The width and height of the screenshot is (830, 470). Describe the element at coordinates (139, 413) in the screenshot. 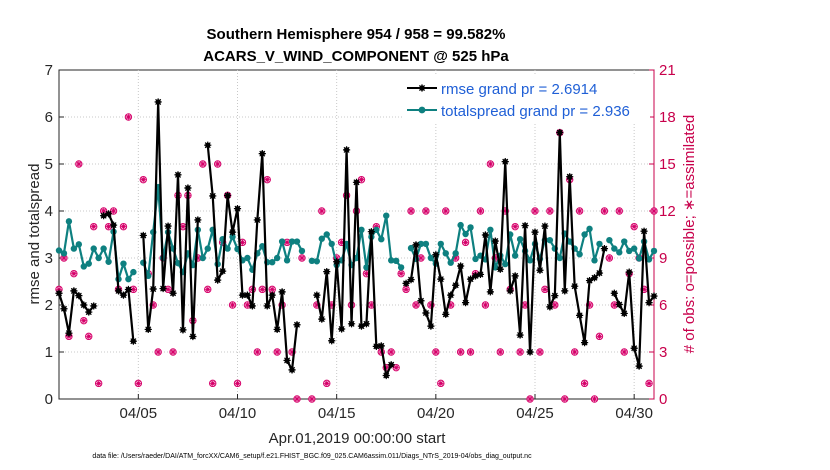

I see `x-tick-label: 04/05` at that location.